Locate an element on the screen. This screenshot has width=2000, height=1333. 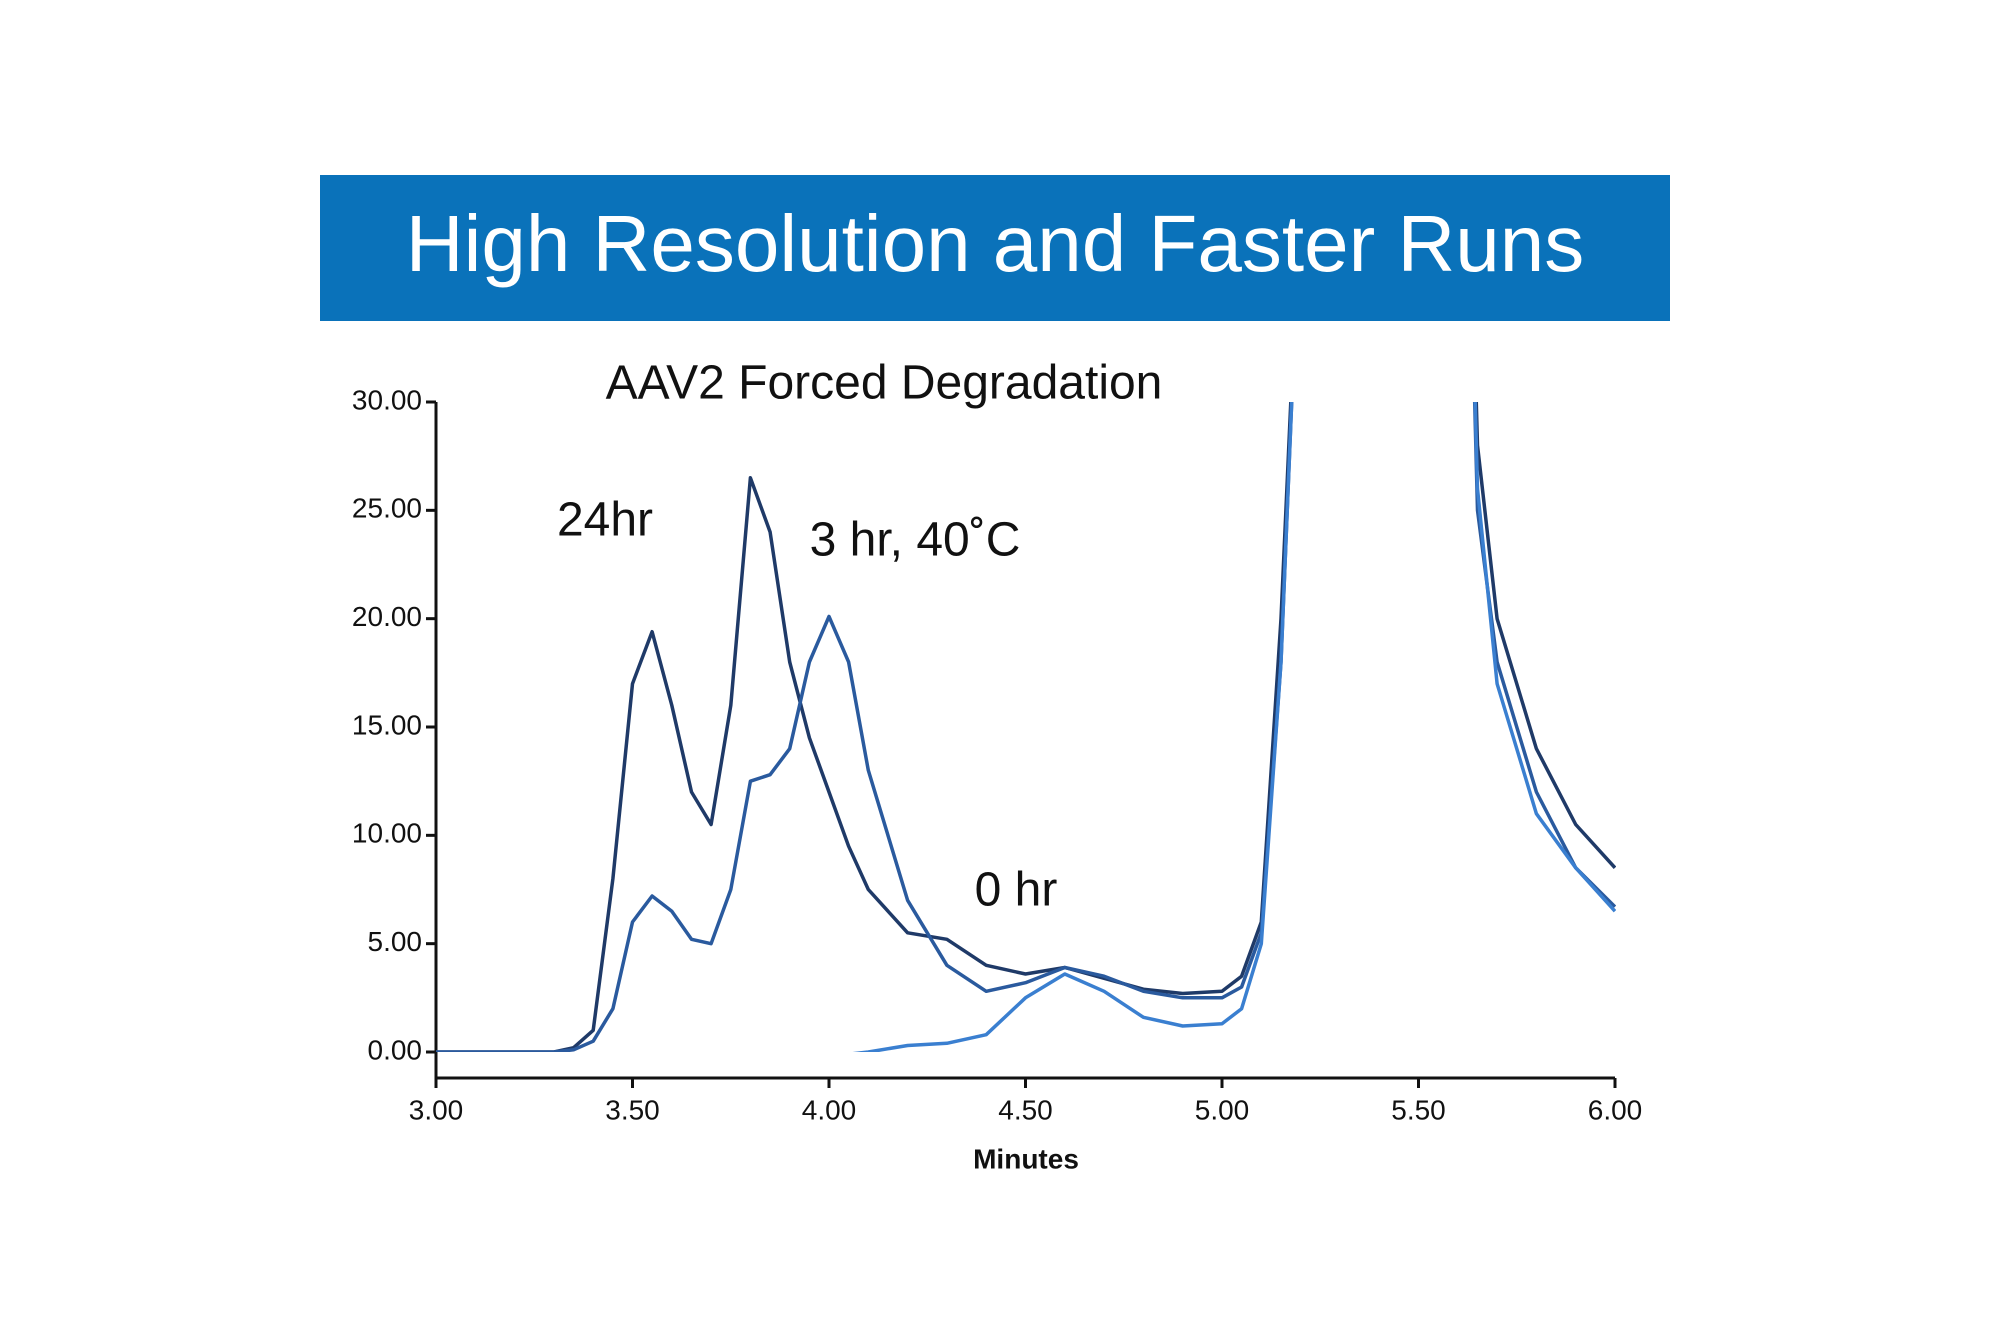
banner is located at coordinates (995, 248).